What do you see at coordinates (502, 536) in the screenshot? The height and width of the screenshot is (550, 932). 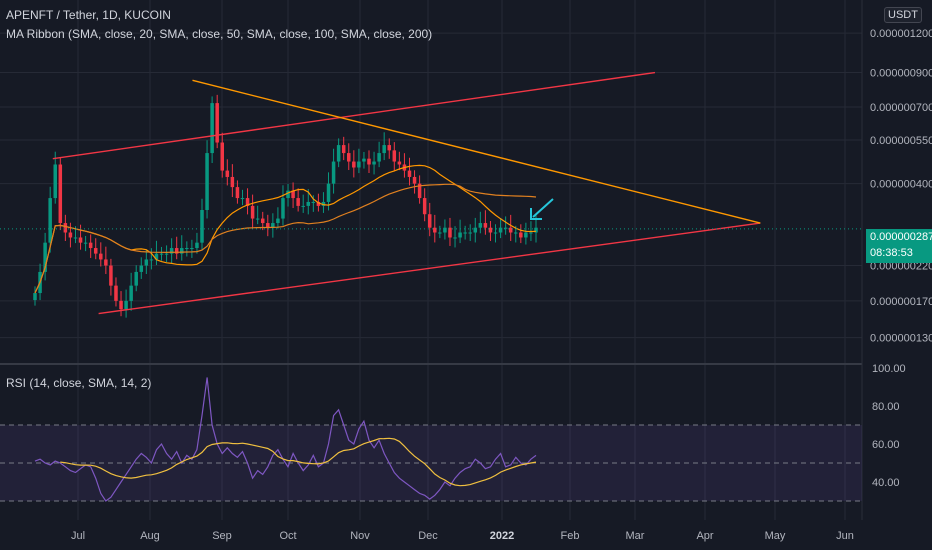 I see `time-axis-label: 2022` at bounding box center [502, 536].